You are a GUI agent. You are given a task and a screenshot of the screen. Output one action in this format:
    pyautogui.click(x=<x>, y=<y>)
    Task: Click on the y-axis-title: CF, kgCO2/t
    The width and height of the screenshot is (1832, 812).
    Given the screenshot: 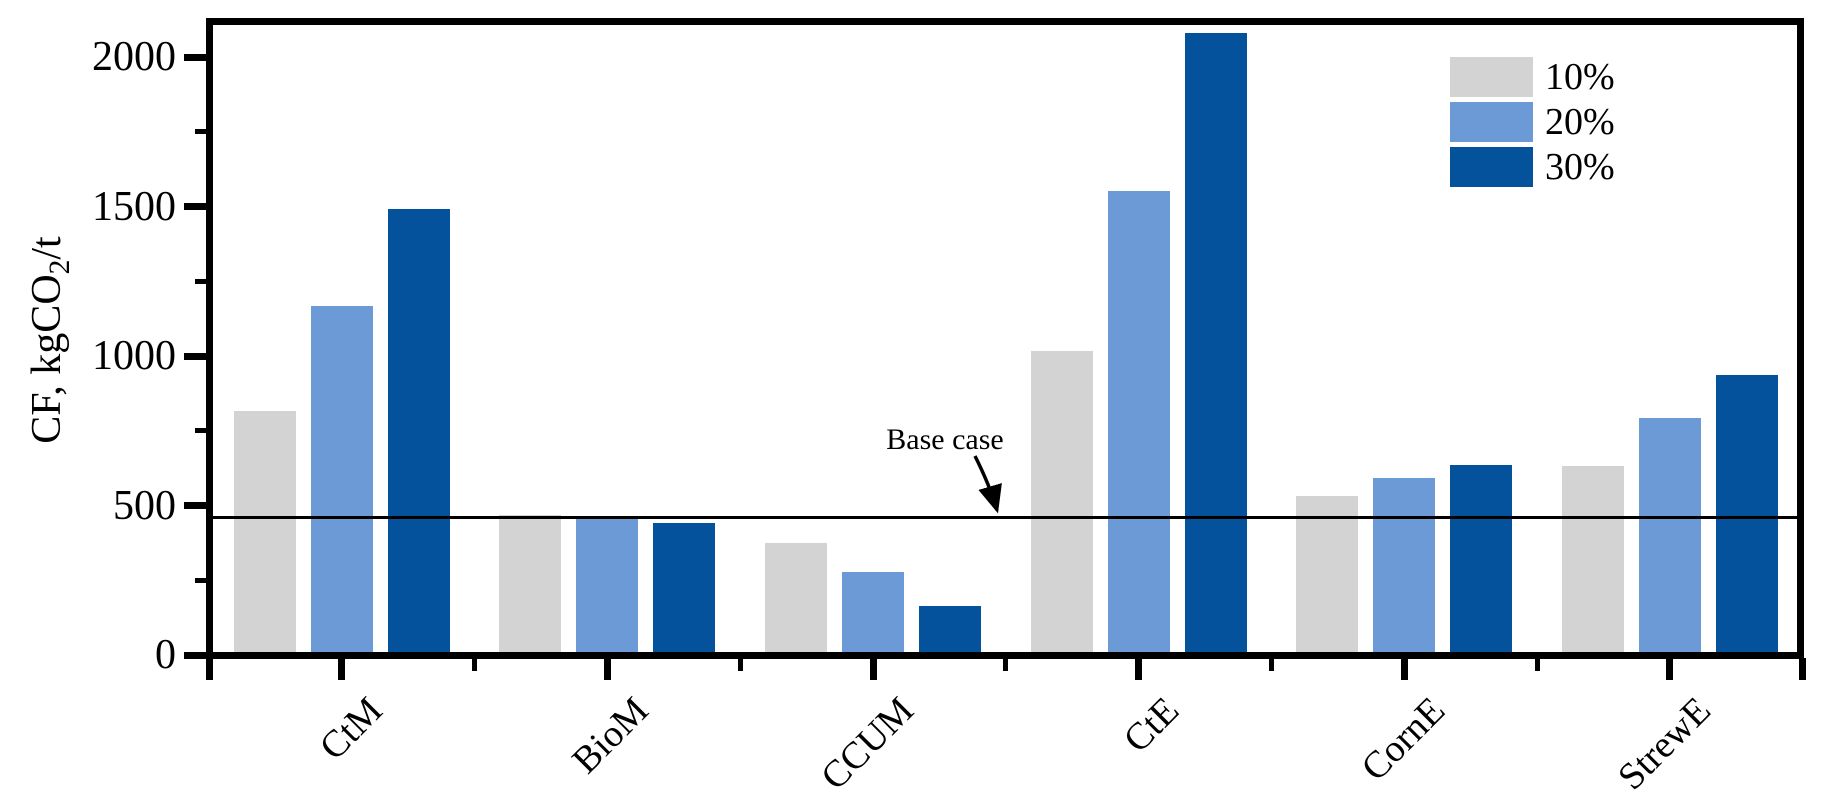 What is the action you would take?
    pyautogui.click(x=50, y=339)
    